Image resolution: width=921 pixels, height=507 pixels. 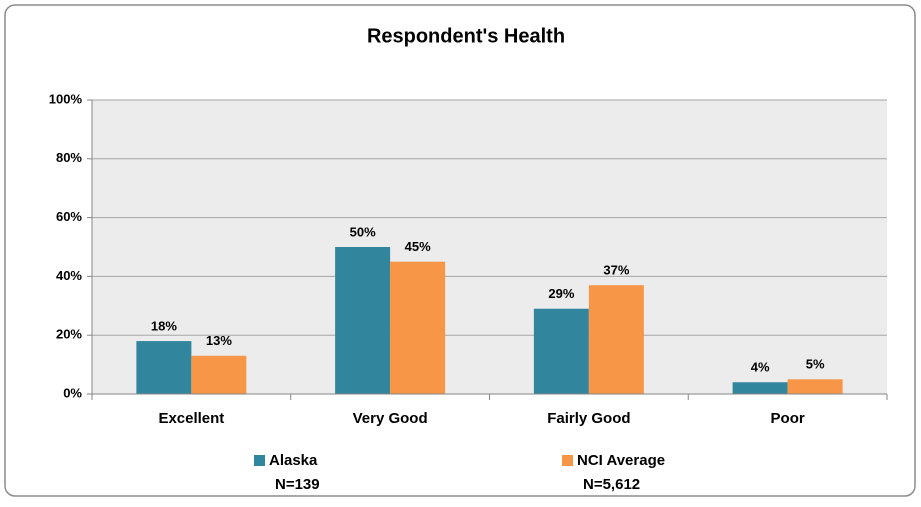 What do you see at coordinates (588, 418) in the screenshot?
I see `x-tick-label: Fairly Good` at bounding box center [588, 418].